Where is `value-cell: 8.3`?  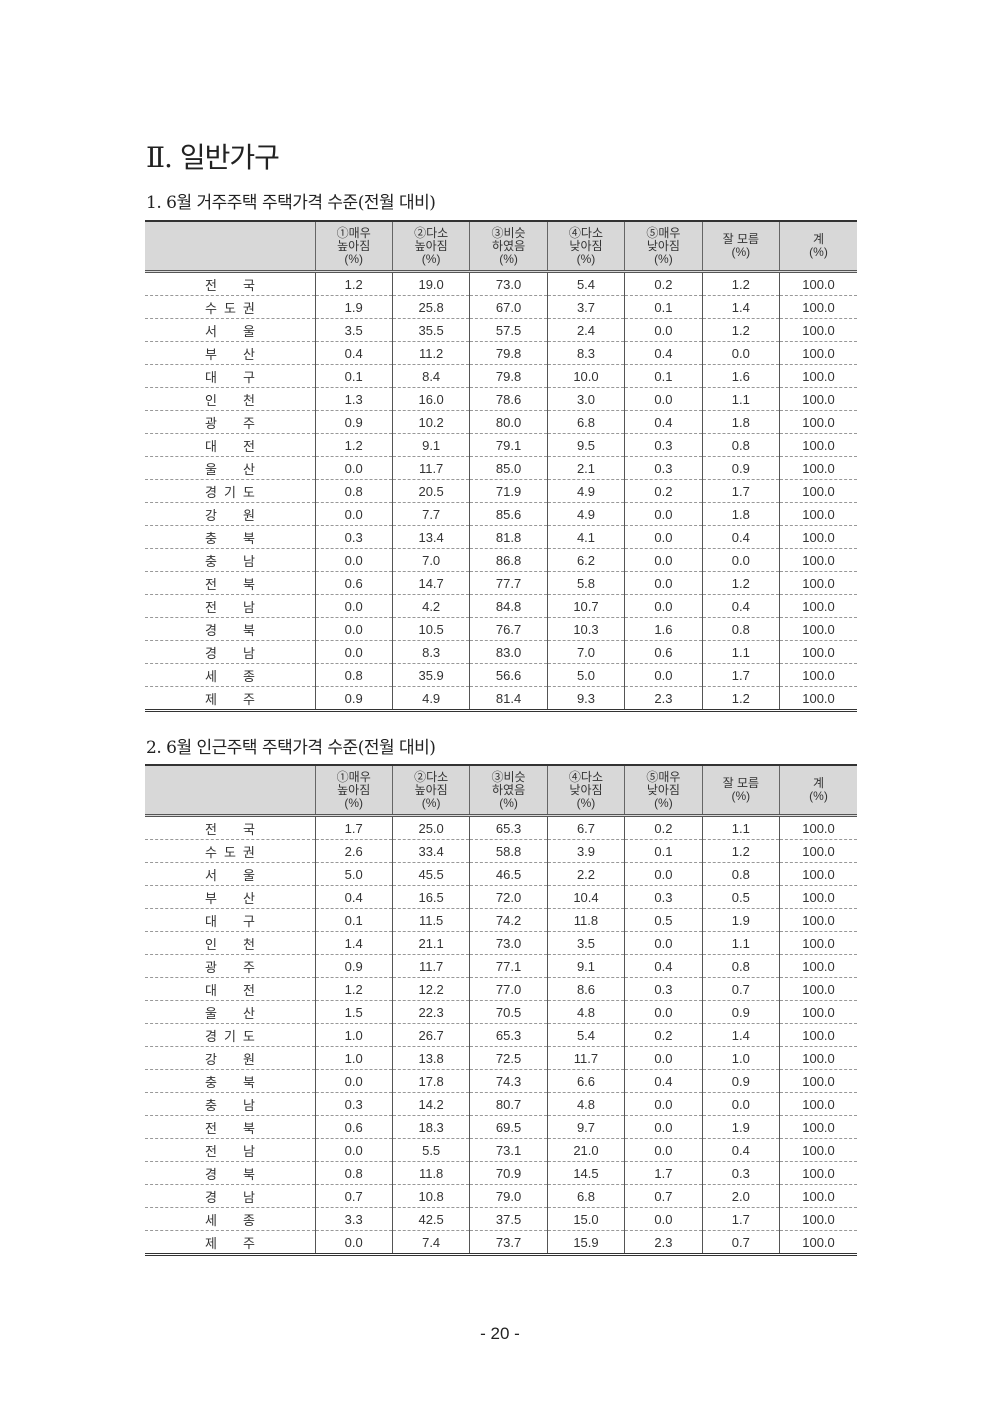
value-cell: 8.3 is located at coordinates (585, 353).